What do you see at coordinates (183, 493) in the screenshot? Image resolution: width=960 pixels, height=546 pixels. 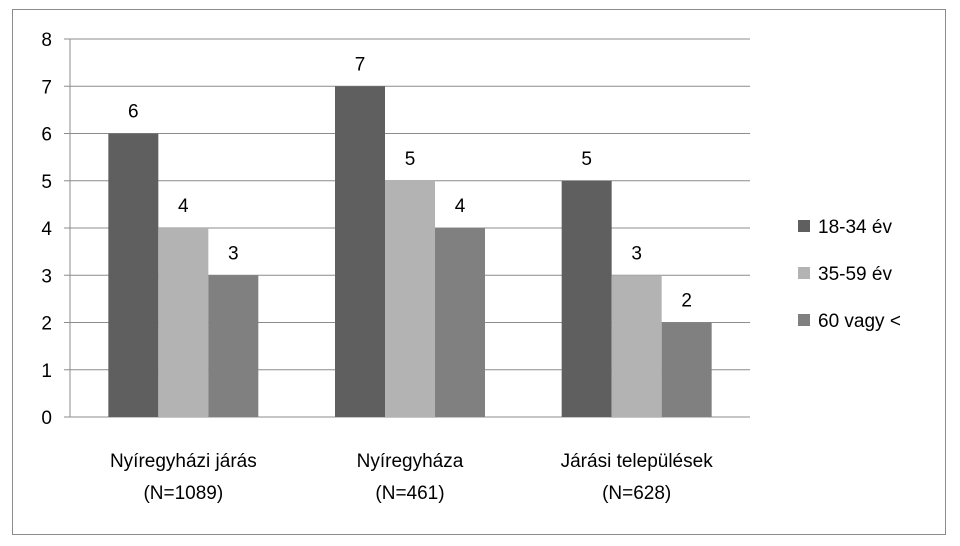 I see `category-label: (N=1089)` at bounding box center [183, 493].